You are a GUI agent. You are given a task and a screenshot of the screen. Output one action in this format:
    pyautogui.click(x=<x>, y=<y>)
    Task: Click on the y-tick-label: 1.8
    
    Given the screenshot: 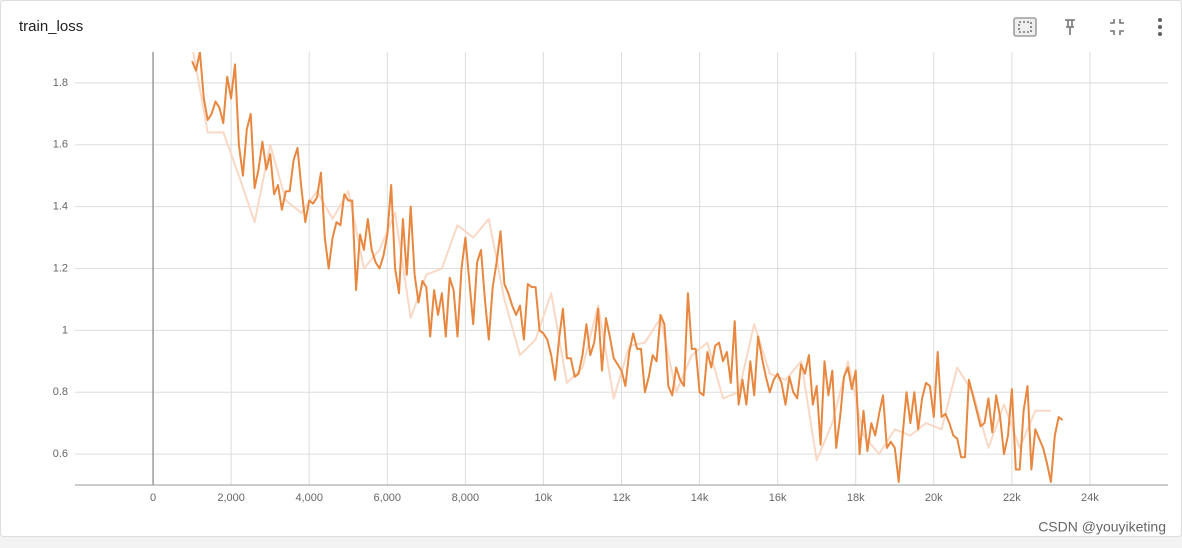 What is the action you would take?
    pyautogui.click(x=60, y=83)
    